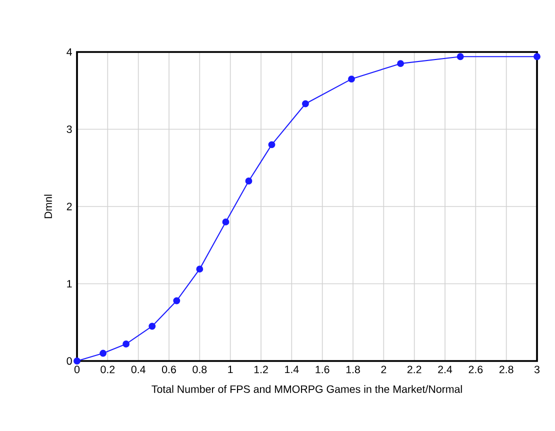 The height and width of the screenshot is (431, 555). Describe the element at coordinates (323, 370) in the screenshot. I see `x-tick-label: 1.6` at that location.